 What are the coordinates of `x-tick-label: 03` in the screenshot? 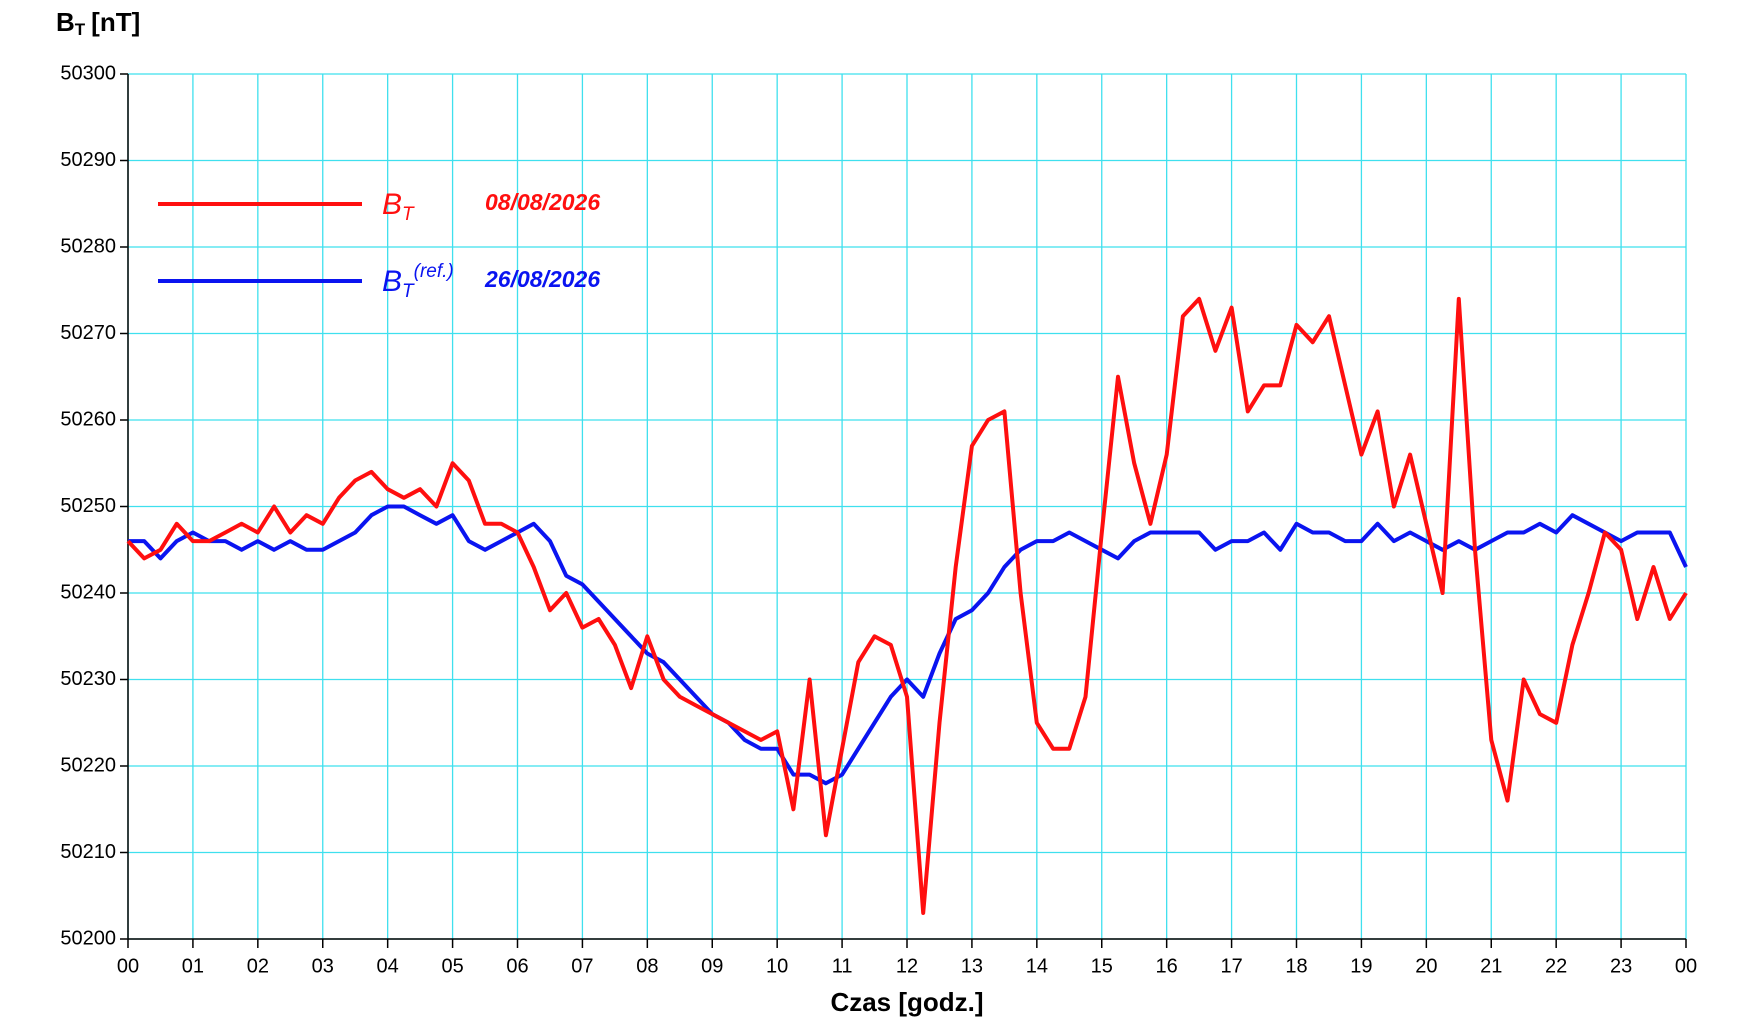 It's located at (323, 966).